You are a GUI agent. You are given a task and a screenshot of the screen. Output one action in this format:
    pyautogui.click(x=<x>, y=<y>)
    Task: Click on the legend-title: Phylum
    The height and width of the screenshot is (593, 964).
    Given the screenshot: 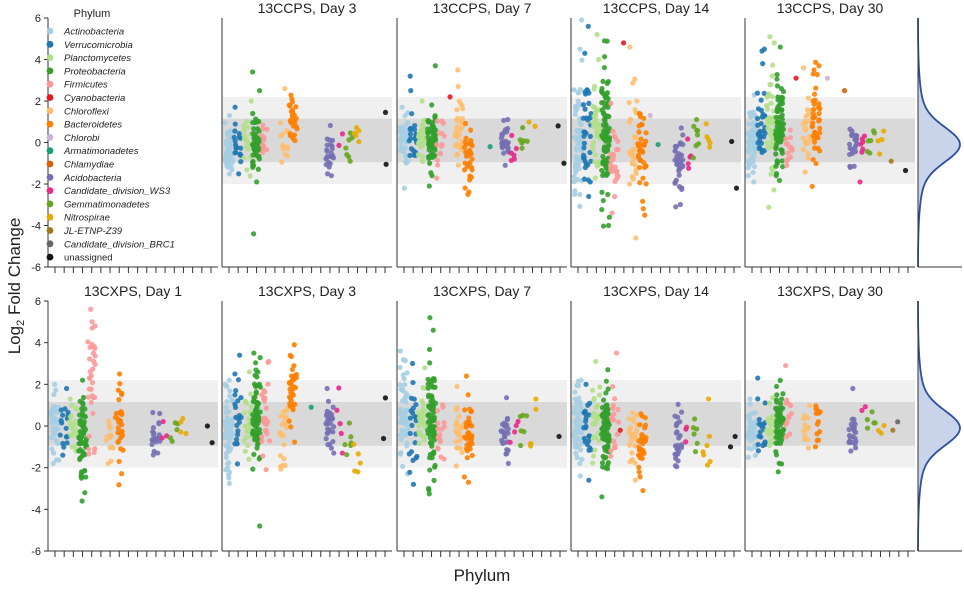 What is the action you would take?
    pyautogui.click(x=92, y=14)
    